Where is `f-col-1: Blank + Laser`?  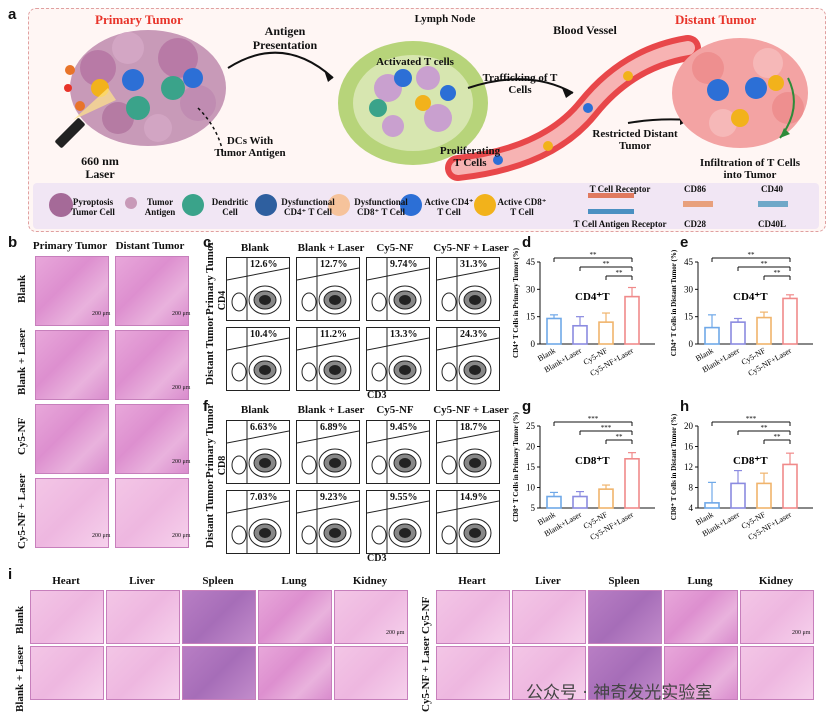
f-col-1: Blank + Laser is located at coordinates (331, 410).